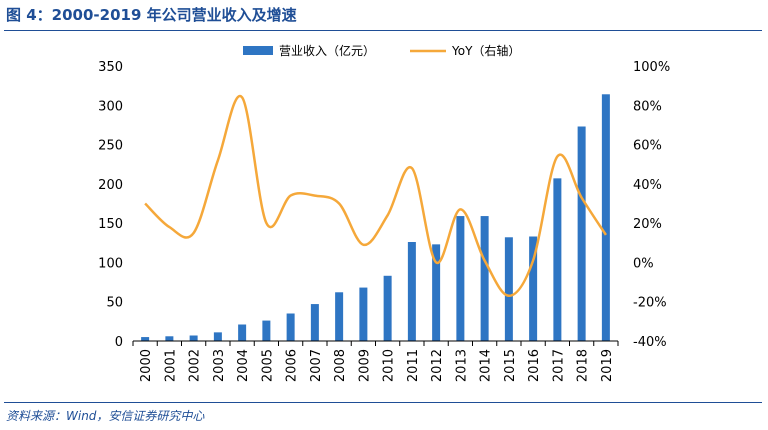 Image resolution: width=768 pixels, height=430 pixels. I want to click on left-tick-label: 100, so click(110, 263).